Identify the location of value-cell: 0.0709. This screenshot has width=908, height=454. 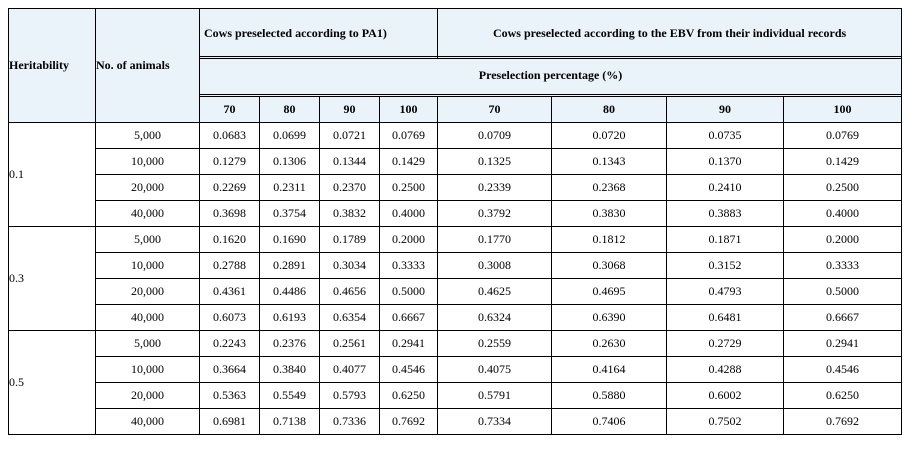
(495, 135).